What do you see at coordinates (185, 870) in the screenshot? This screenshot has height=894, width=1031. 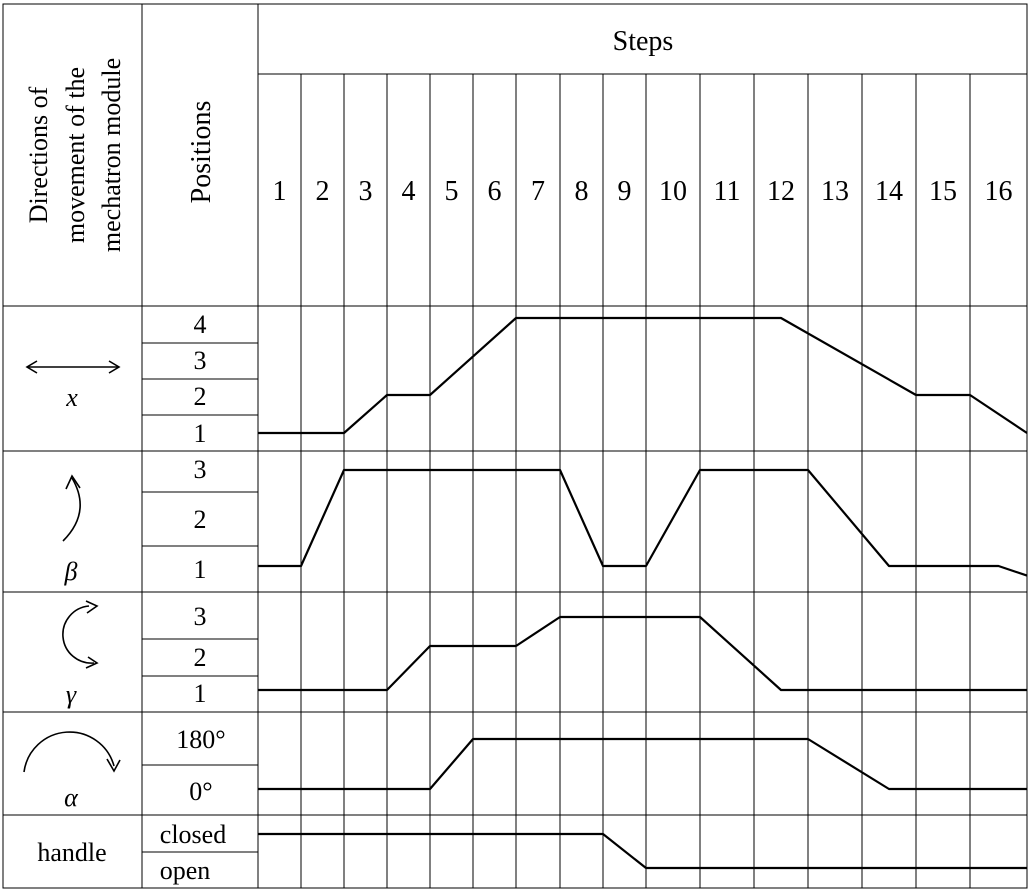 I see `position-label: open` at bounding box center [185, 870].